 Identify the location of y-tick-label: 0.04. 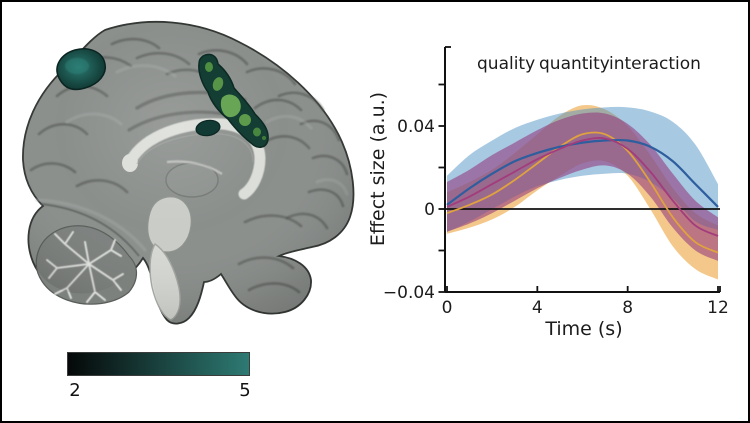
(416, 127).